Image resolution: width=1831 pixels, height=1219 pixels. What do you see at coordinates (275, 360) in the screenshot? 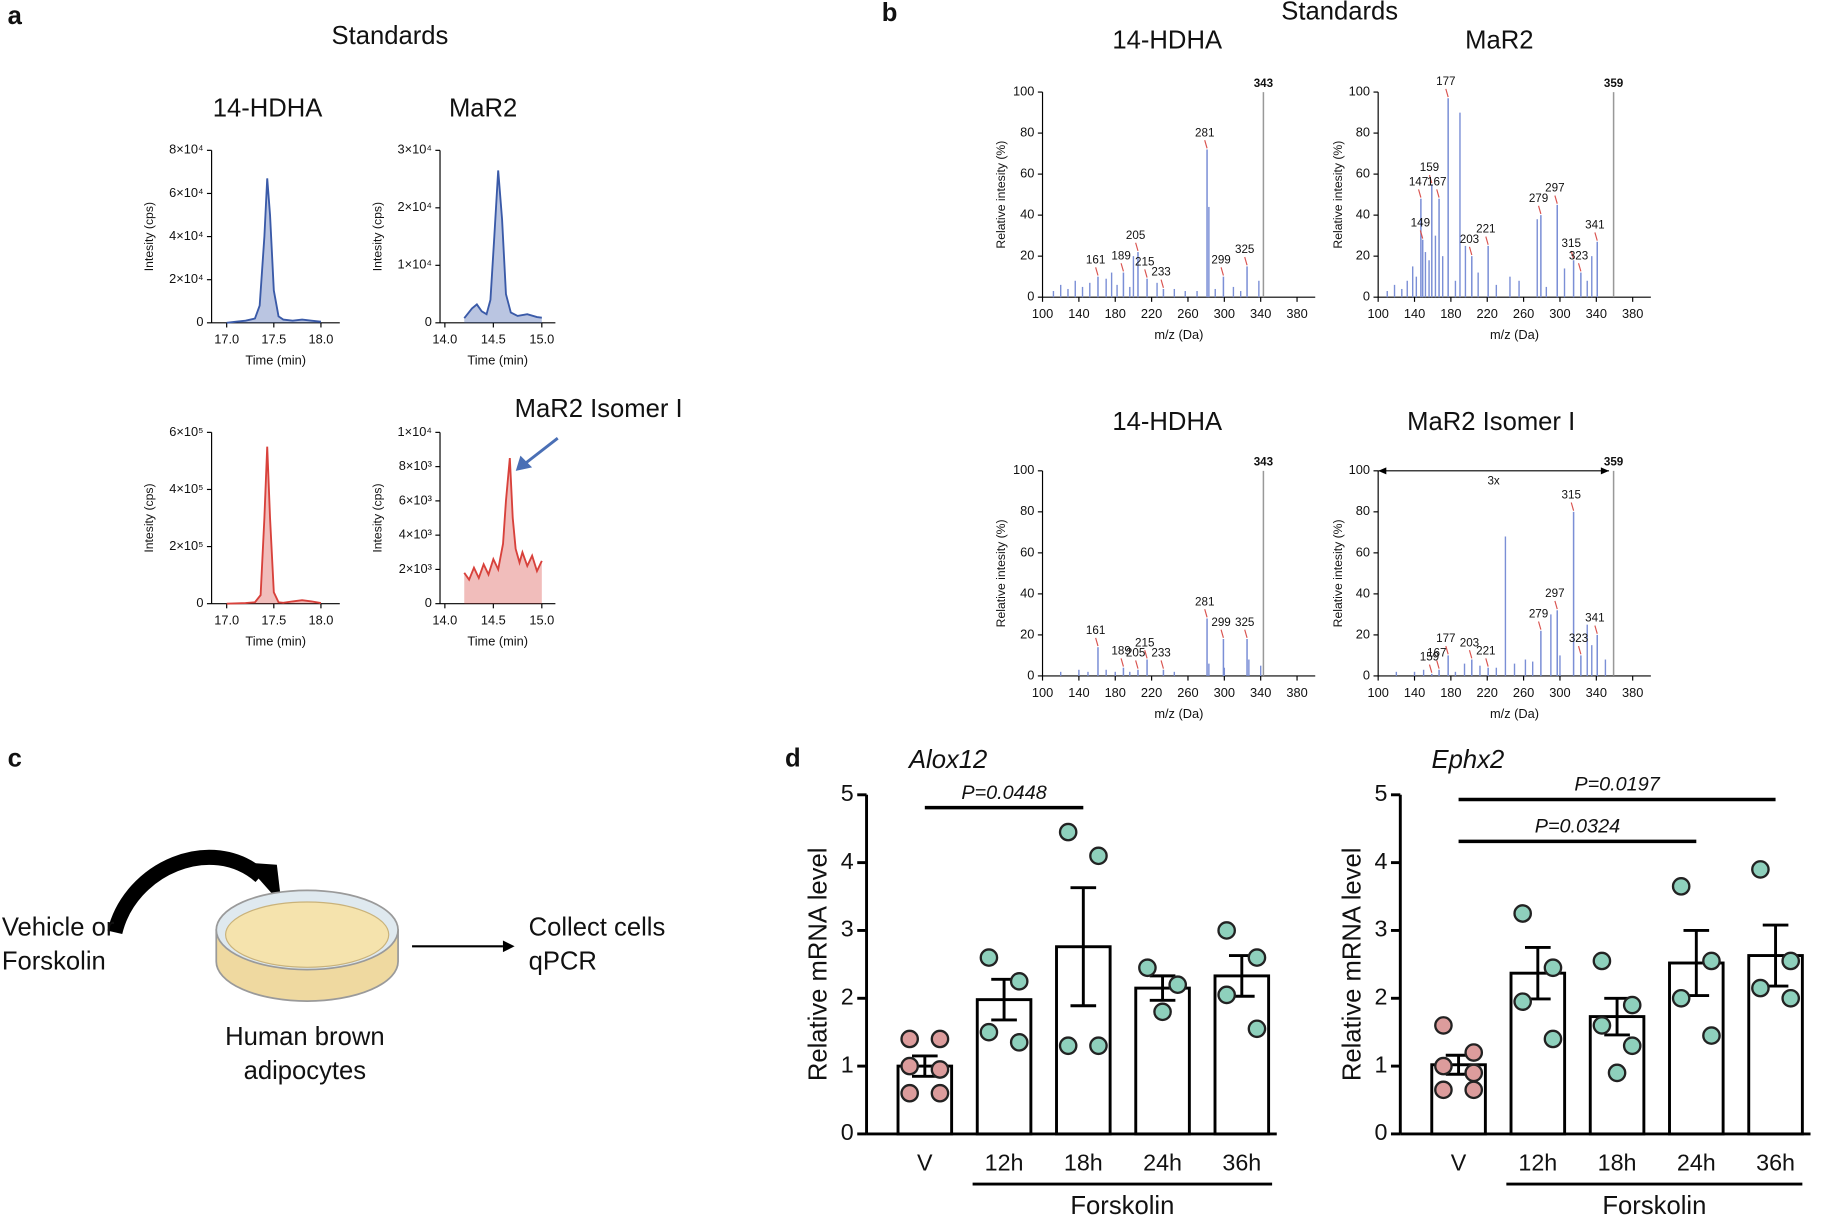
I see `x-axis-label: Time (min)` at bounding box center [275, 360].